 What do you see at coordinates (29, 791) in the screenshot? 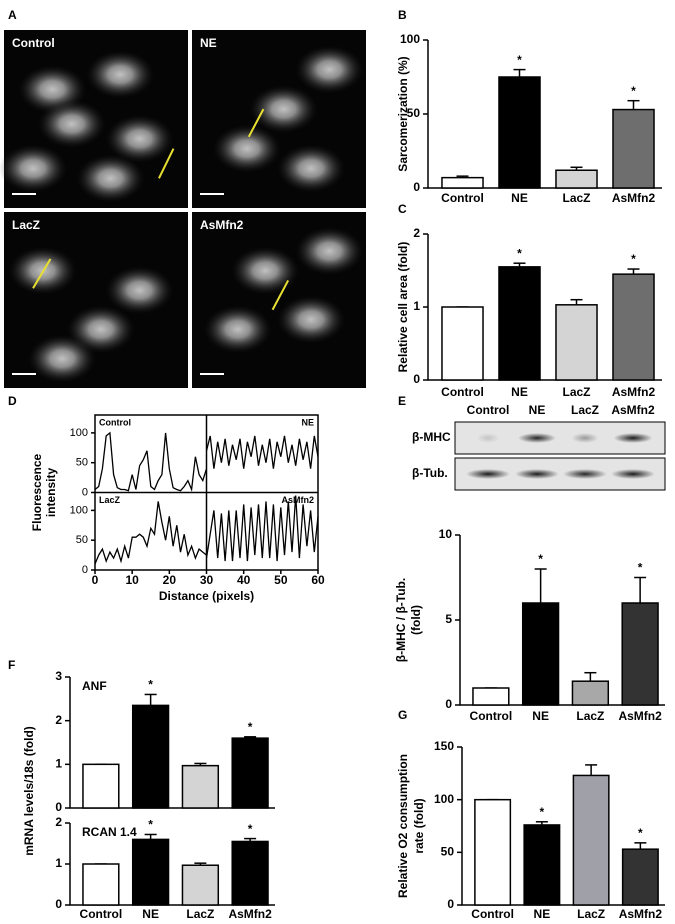
I see `y-axis-label: mRNA levels/18s (fold)` at bounding box center [29, 791].